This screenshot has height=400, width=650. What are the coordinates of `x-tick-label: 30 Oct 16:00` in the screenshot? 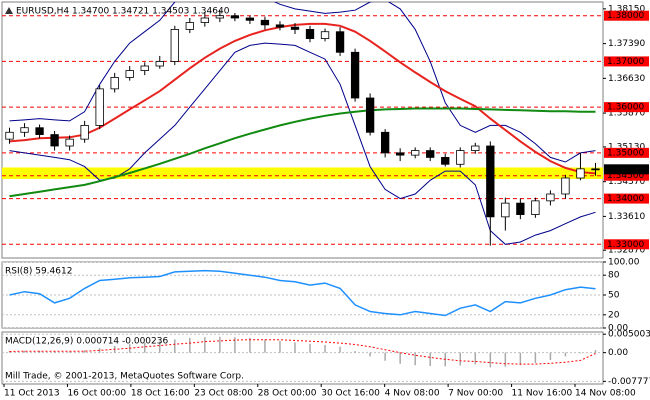 It's located at (350, 394).